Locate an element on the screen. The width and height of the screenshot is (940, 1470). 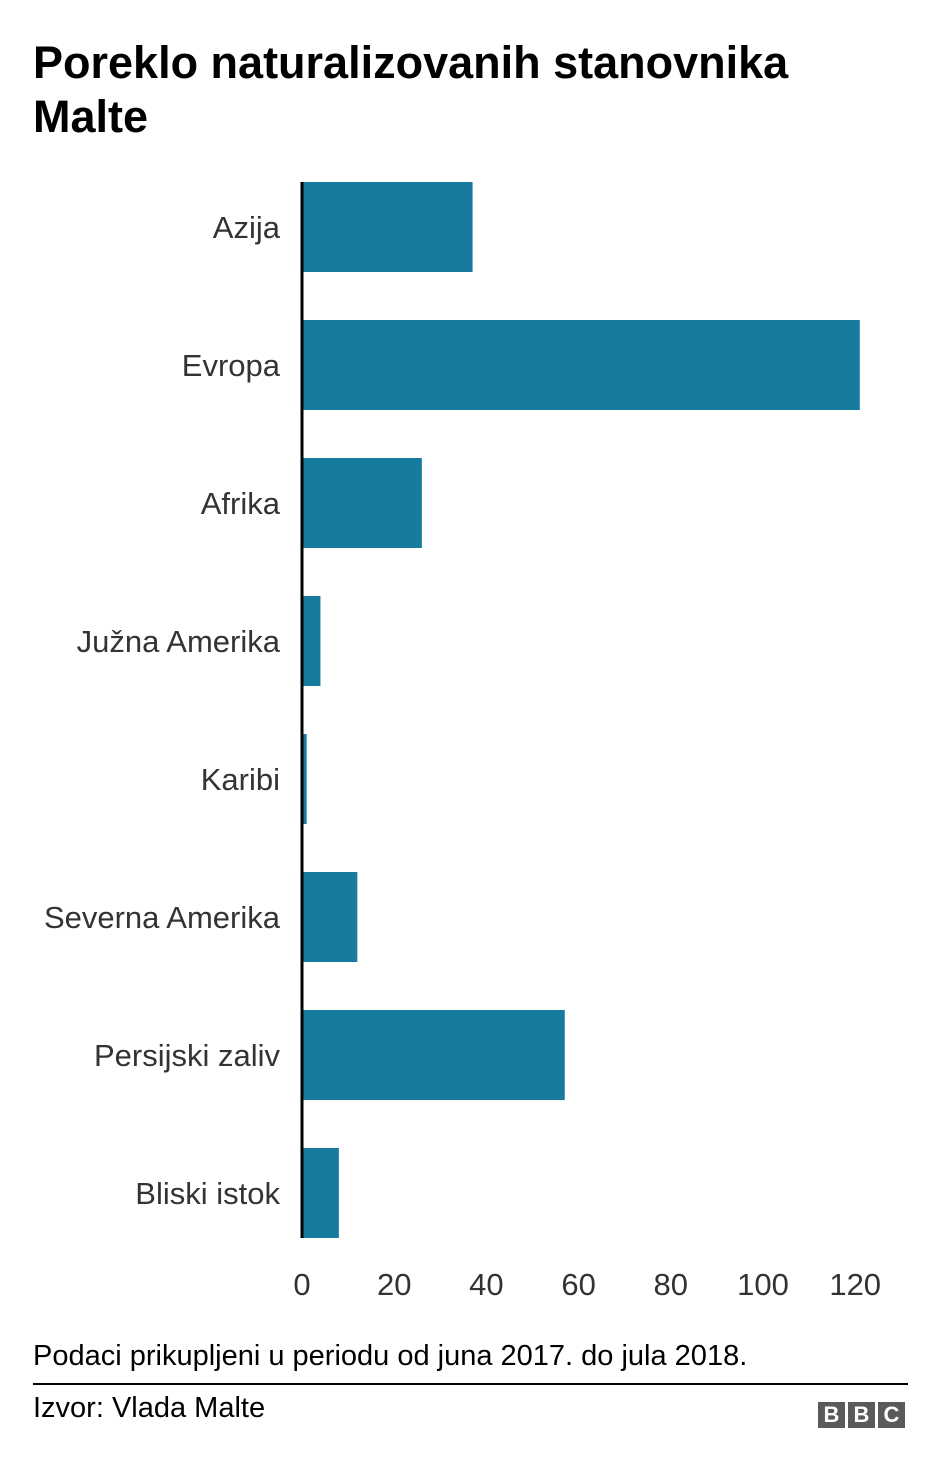
category-label: Južna Amerika is located at coordinates (179, 641).